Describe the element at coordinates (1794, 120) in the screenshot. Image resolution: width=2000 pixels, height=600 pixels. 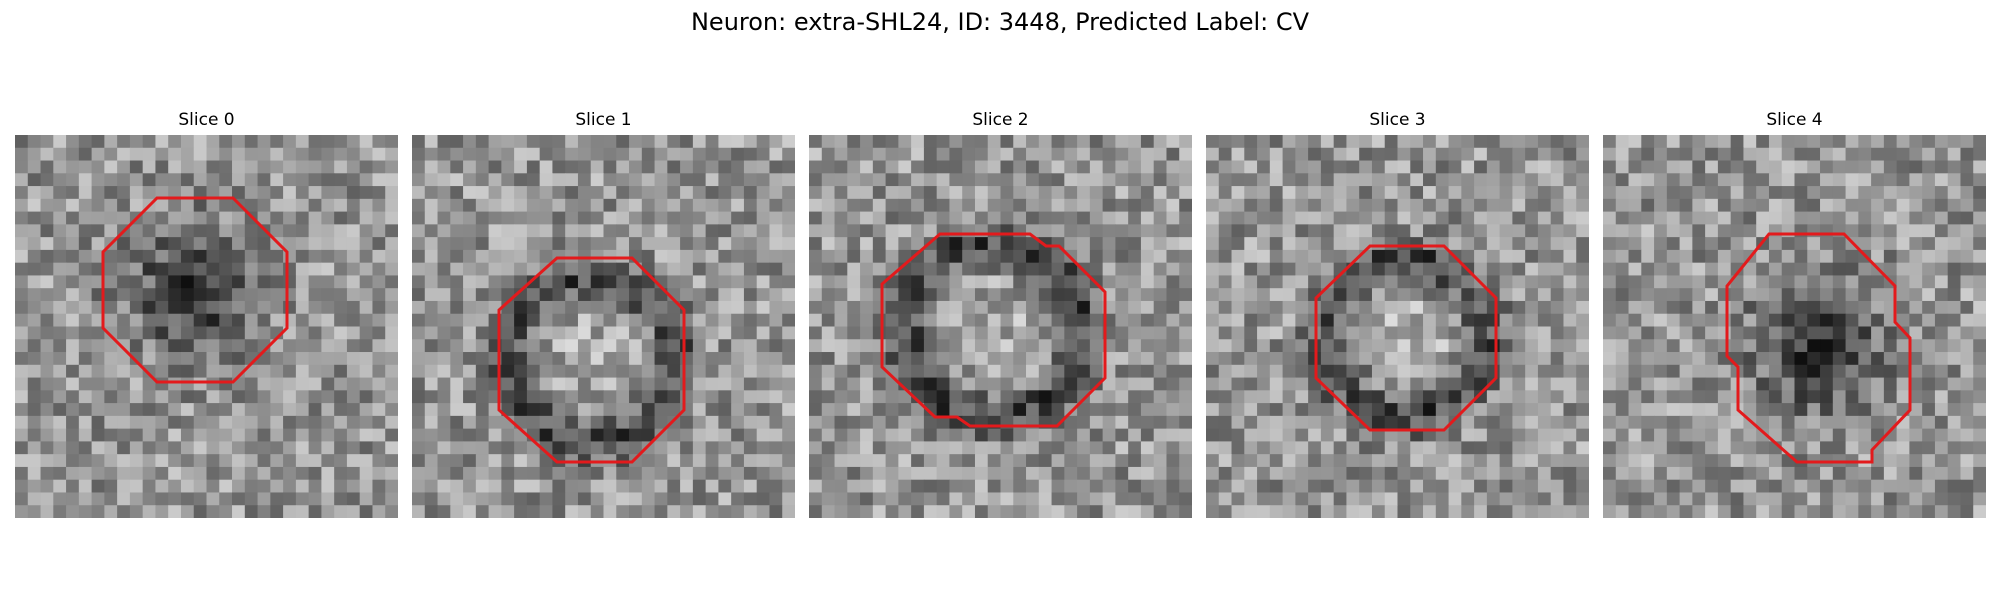
I see `panel-title: Slice 4` at that location.